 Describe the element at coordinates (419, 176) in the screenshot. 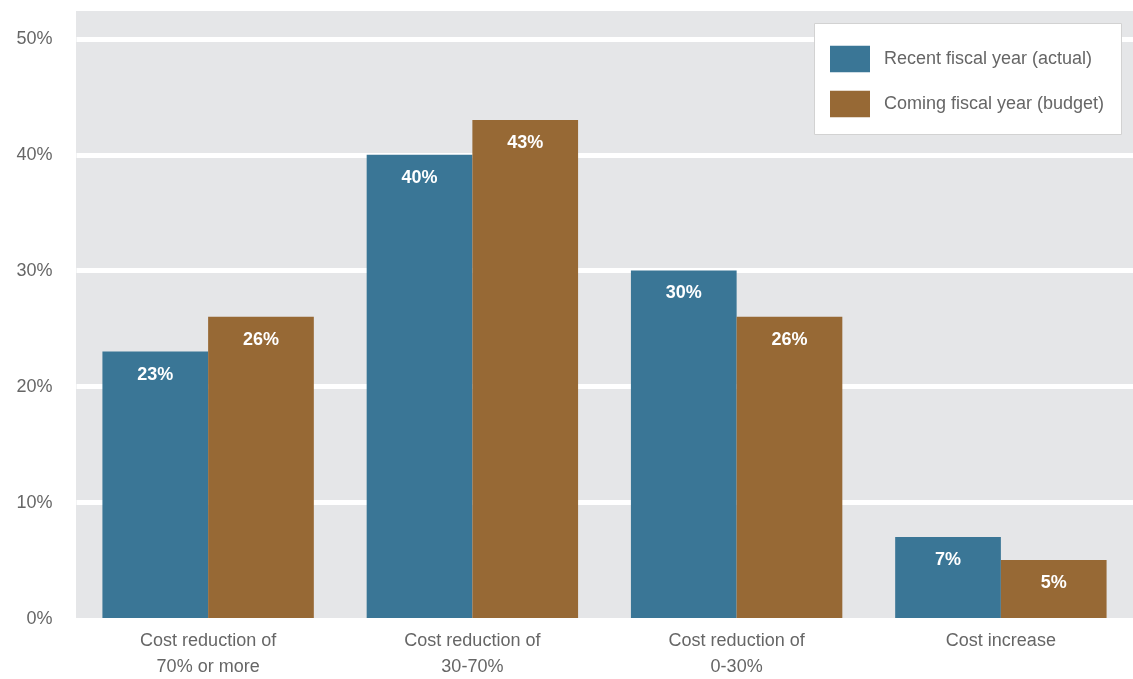

I see `data-label: 40%` at that location.